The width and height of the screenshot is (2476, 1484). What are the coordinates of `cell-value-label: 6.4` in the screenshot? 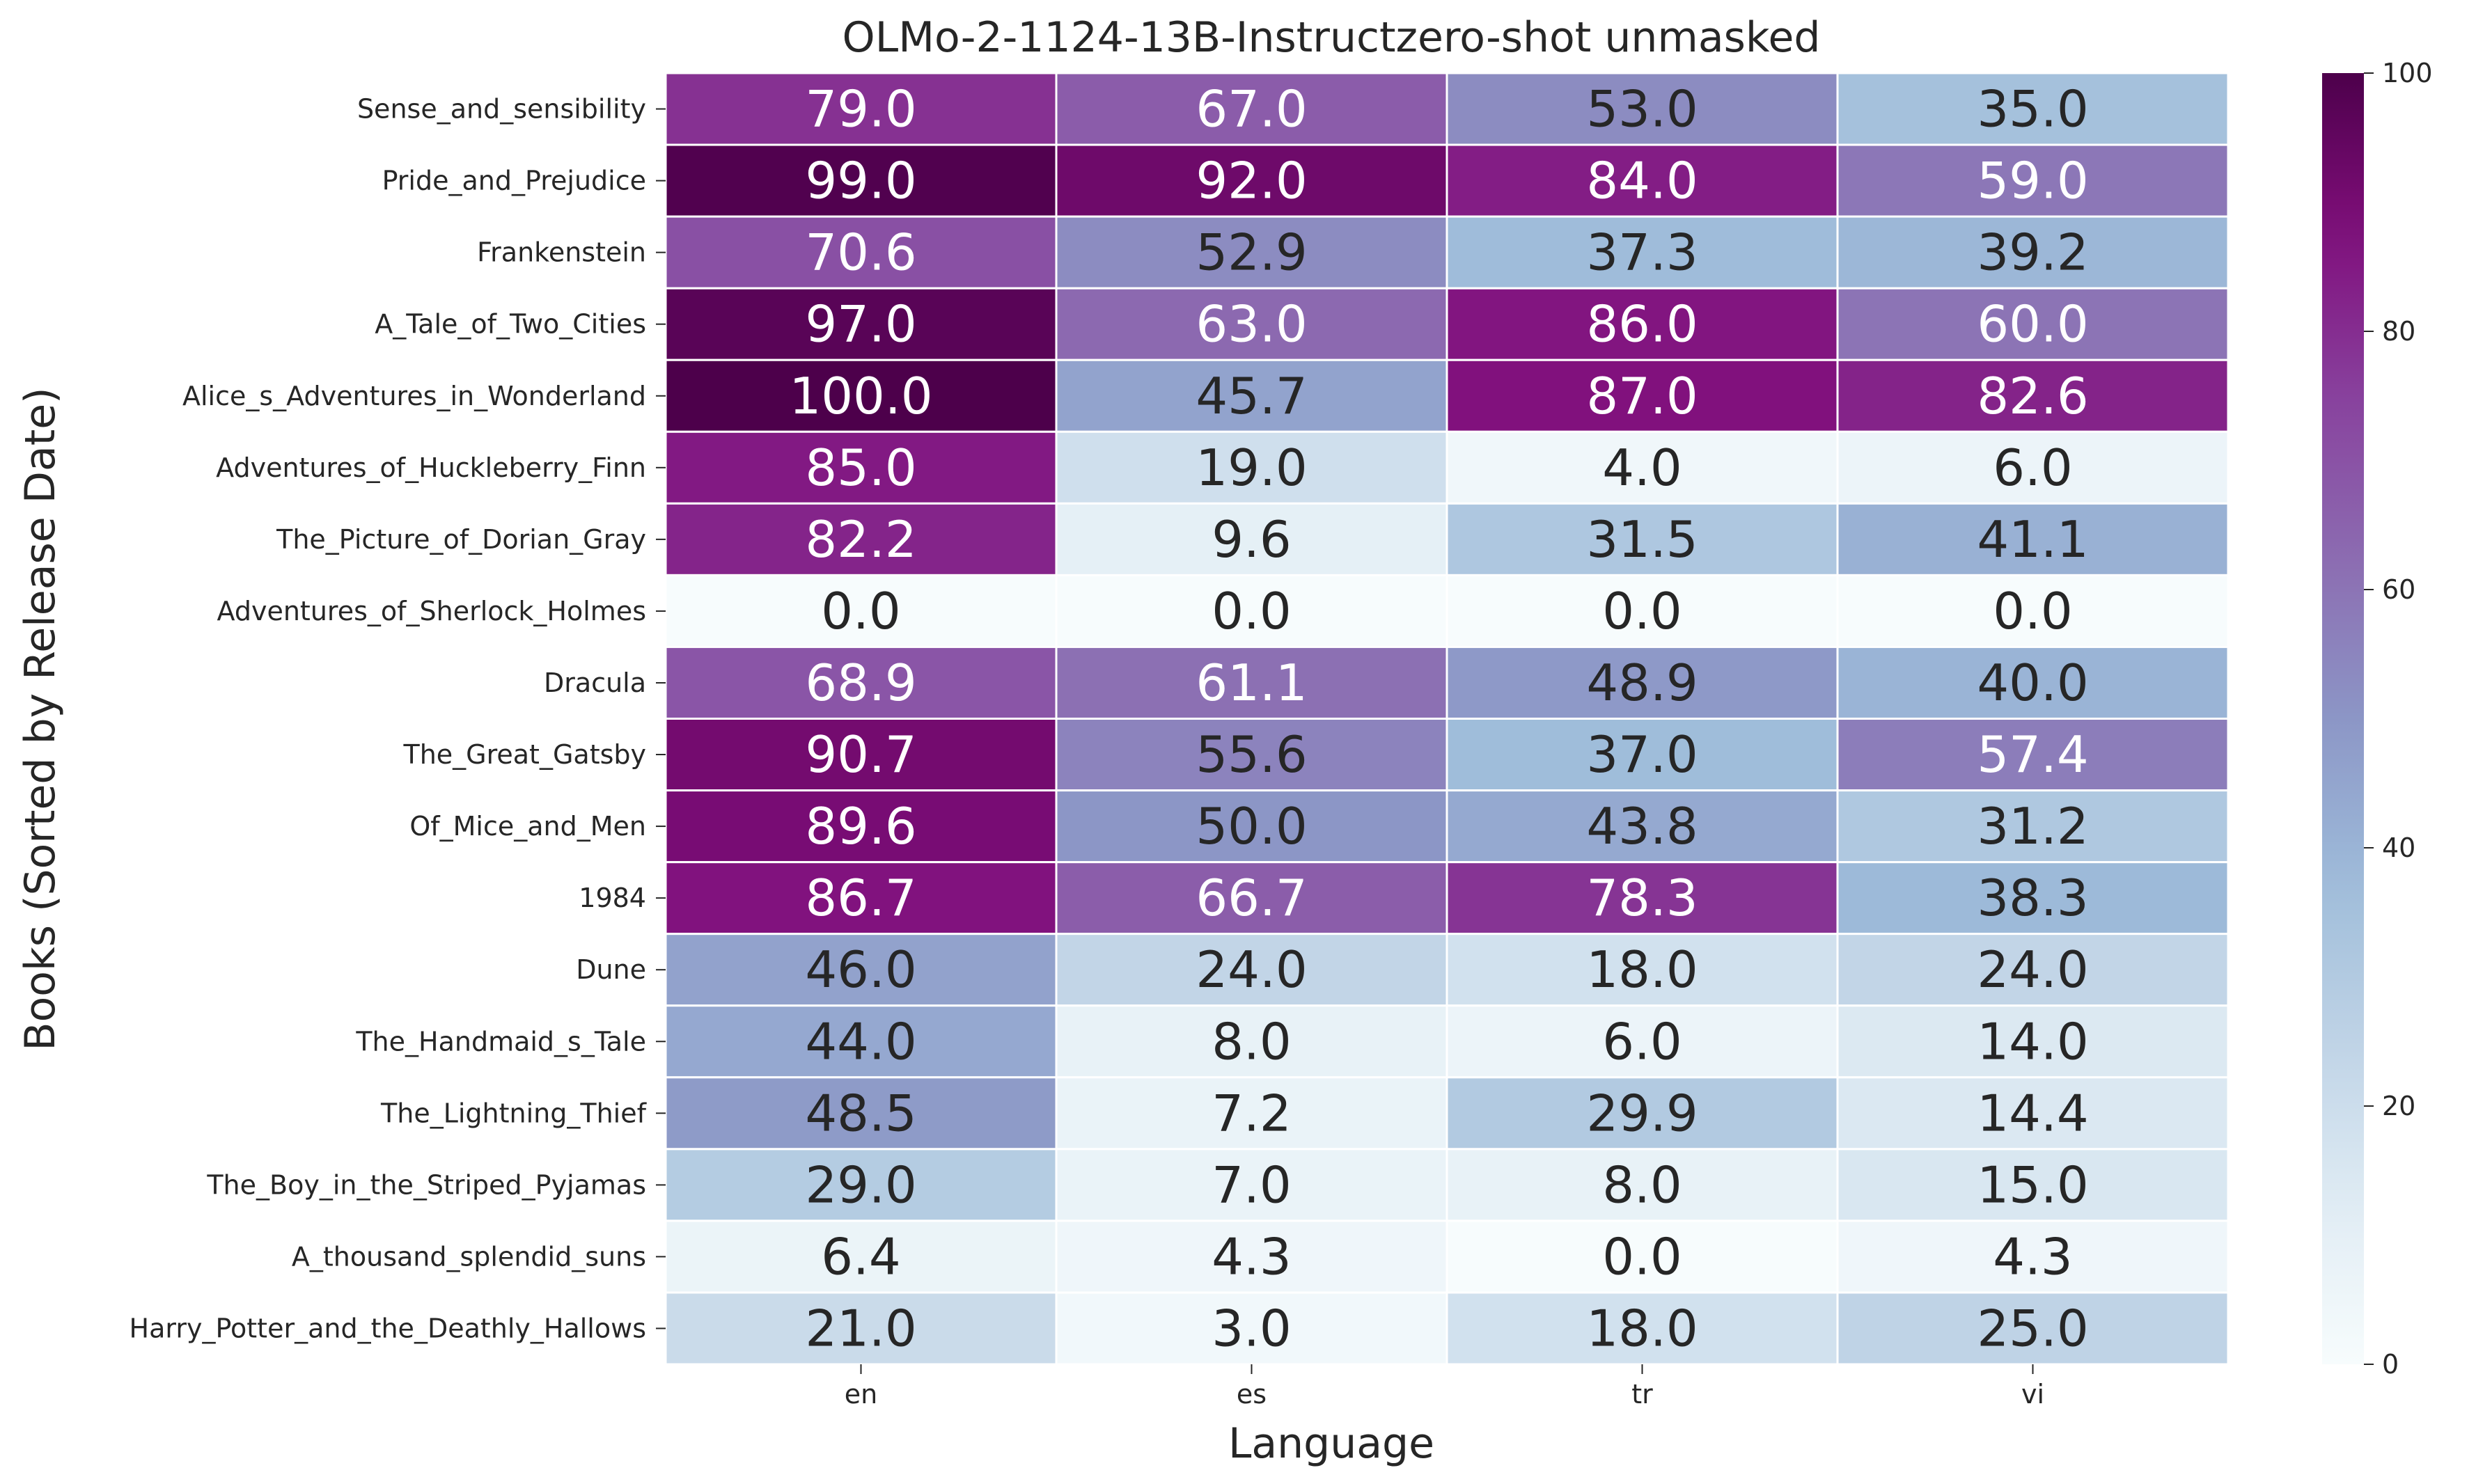 It's located at (861, 1256).